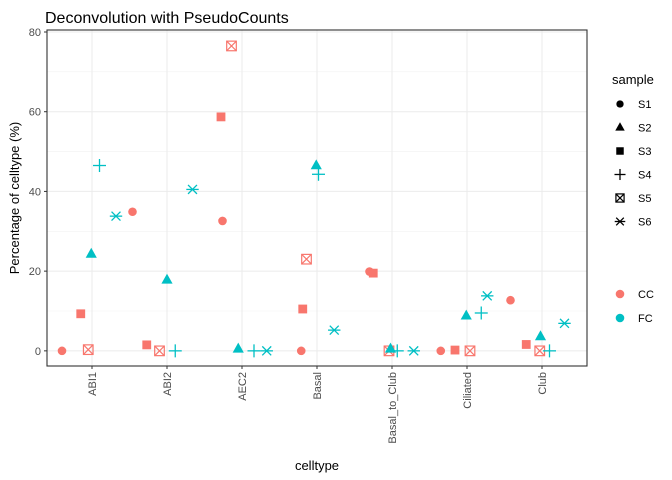 The width and height of the screenshot is (672, 480). Describe the element at coordinates (14, 198) in the screenshot. I see `y-axis-title: Percentage of celltype (%)` at that location.